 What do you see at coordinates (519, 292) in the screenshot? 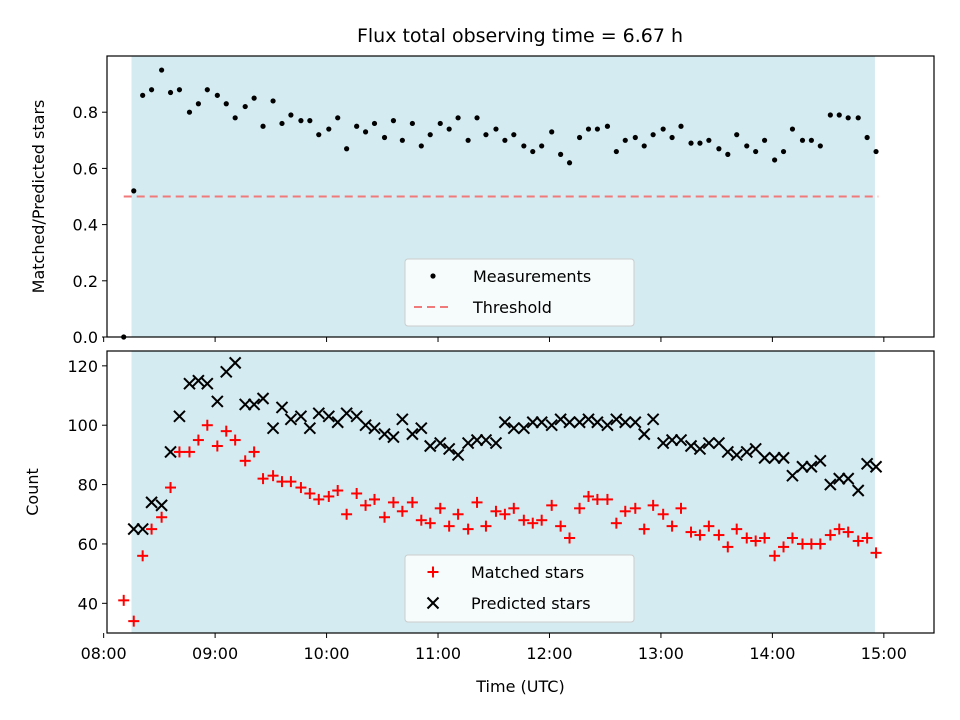
I see `legend: Measurements Threshold` at bounding box center [519, 292].